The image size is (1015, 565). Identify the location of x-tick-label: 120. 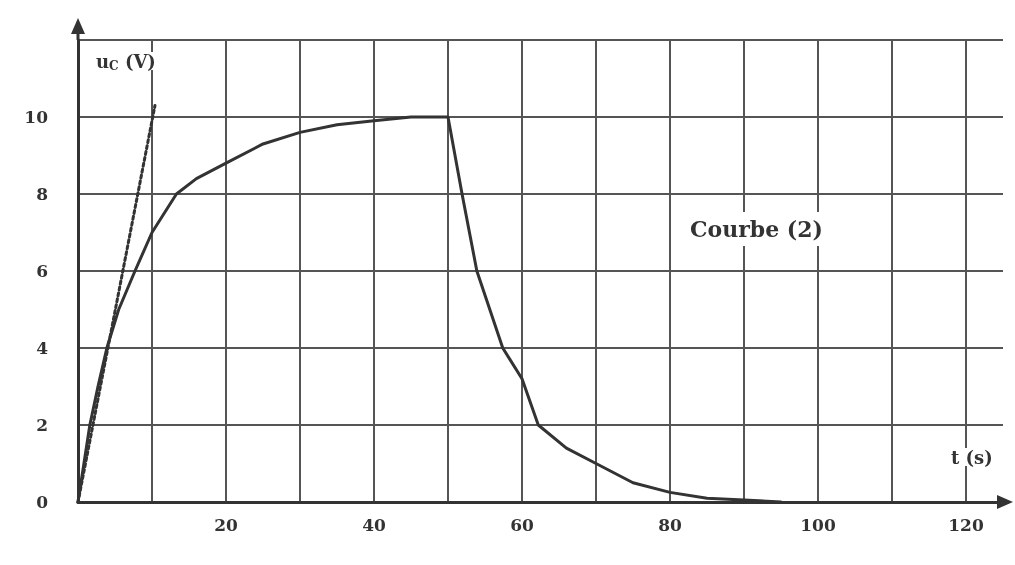
(966, 524).